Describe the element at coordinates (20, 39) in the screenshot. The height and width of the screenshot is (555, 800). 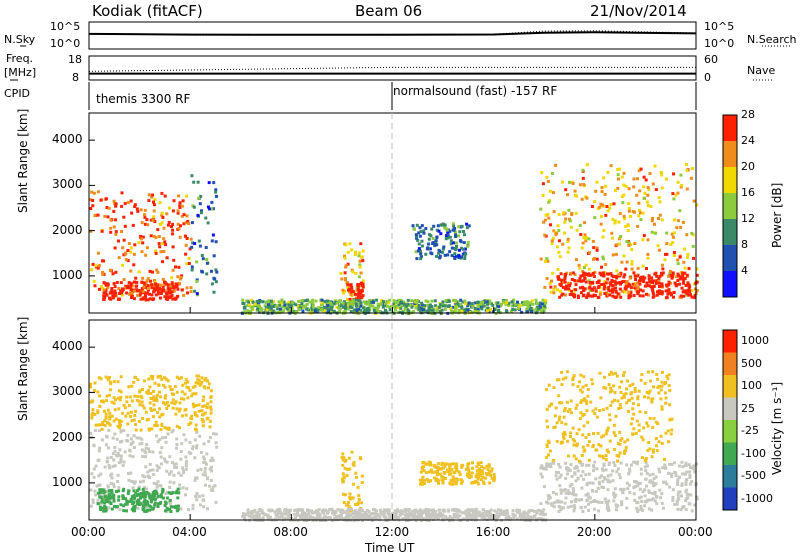
I see `nsky-label: N.Sky` at that location.